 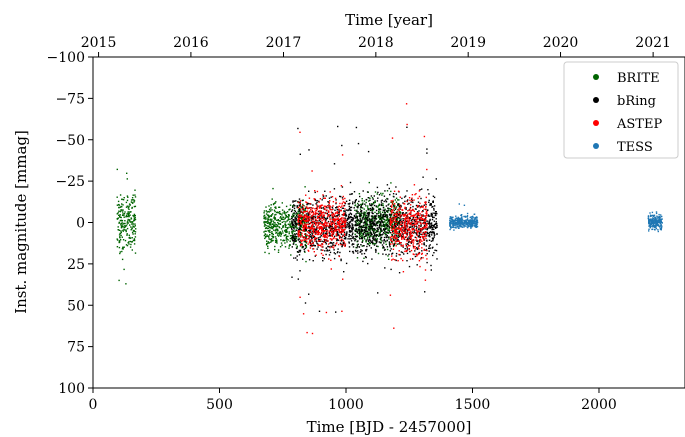 I want to click on x-tick-label: 1000, so click(x=346, y=405).